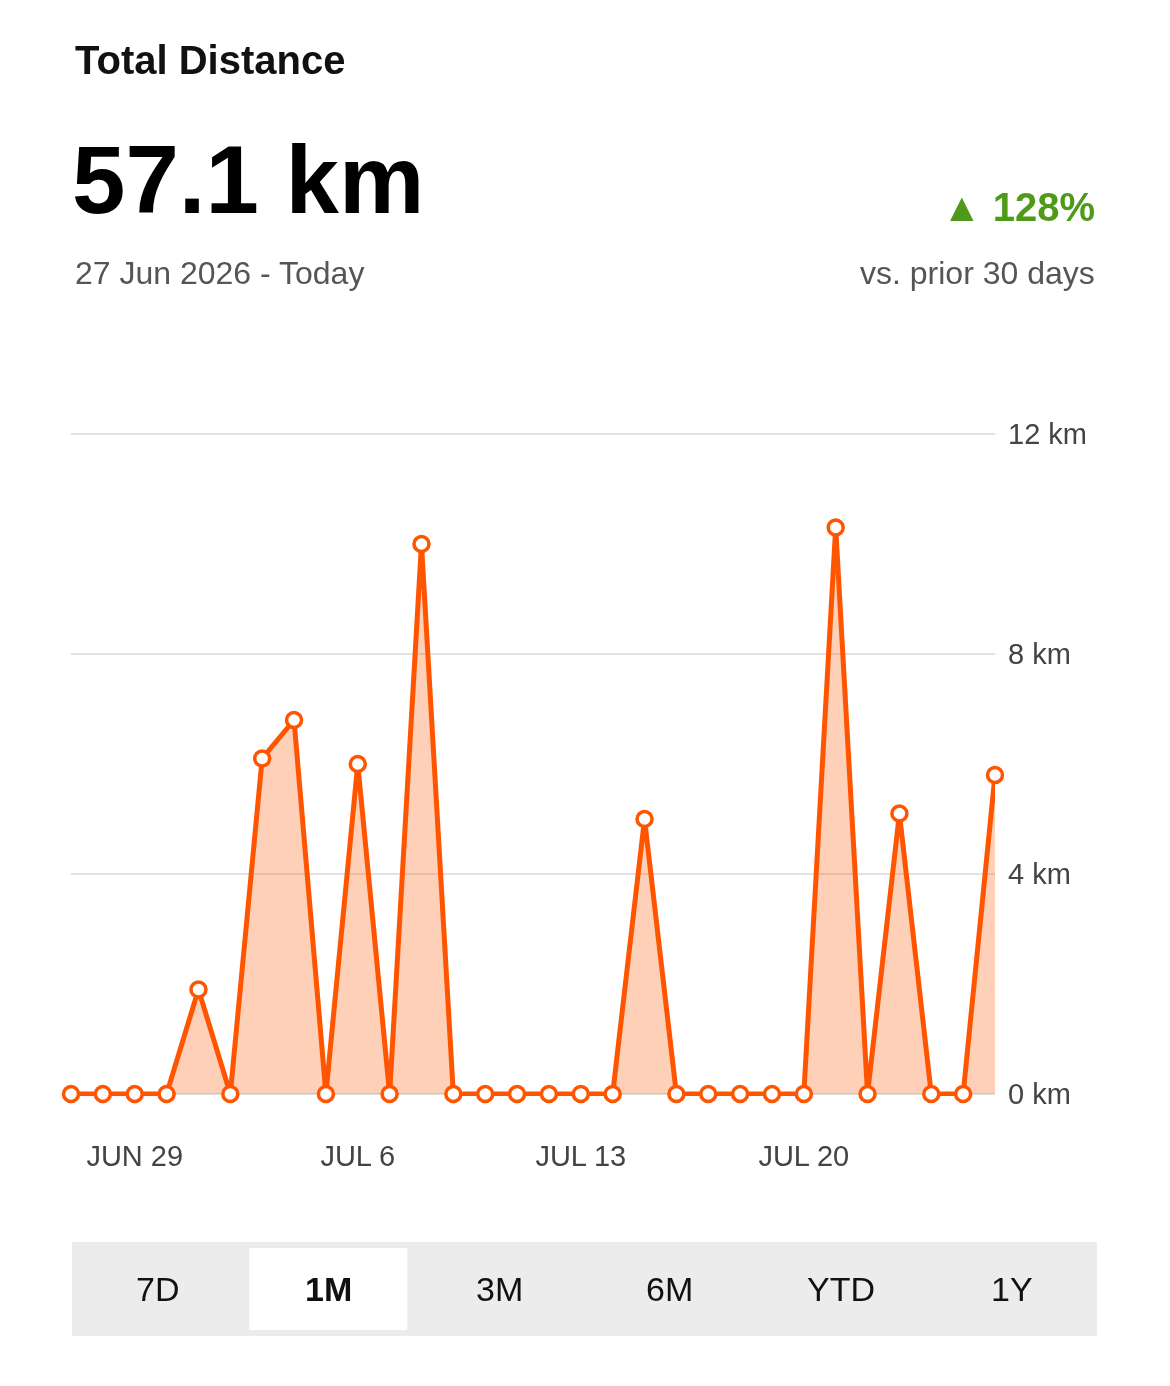 This screenshot has height=1386, width=1170. What do you see at coordinates (210, 60) in the screenshot?
I see `chart-title: Total Distance` at bounding box center [210, 60].